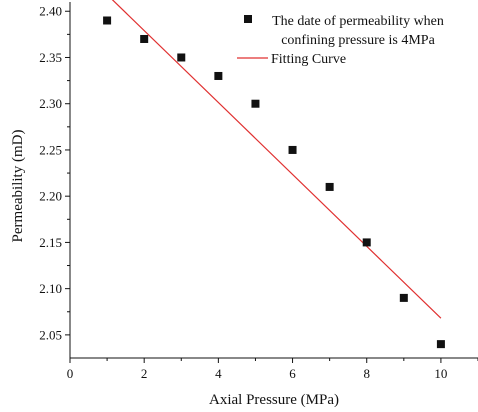 The width and height of the screenshot is (478, 412). Describe the element at coordinates (50, 103) in the screenshot. I see `y-tick-label: 2.30` at that location.